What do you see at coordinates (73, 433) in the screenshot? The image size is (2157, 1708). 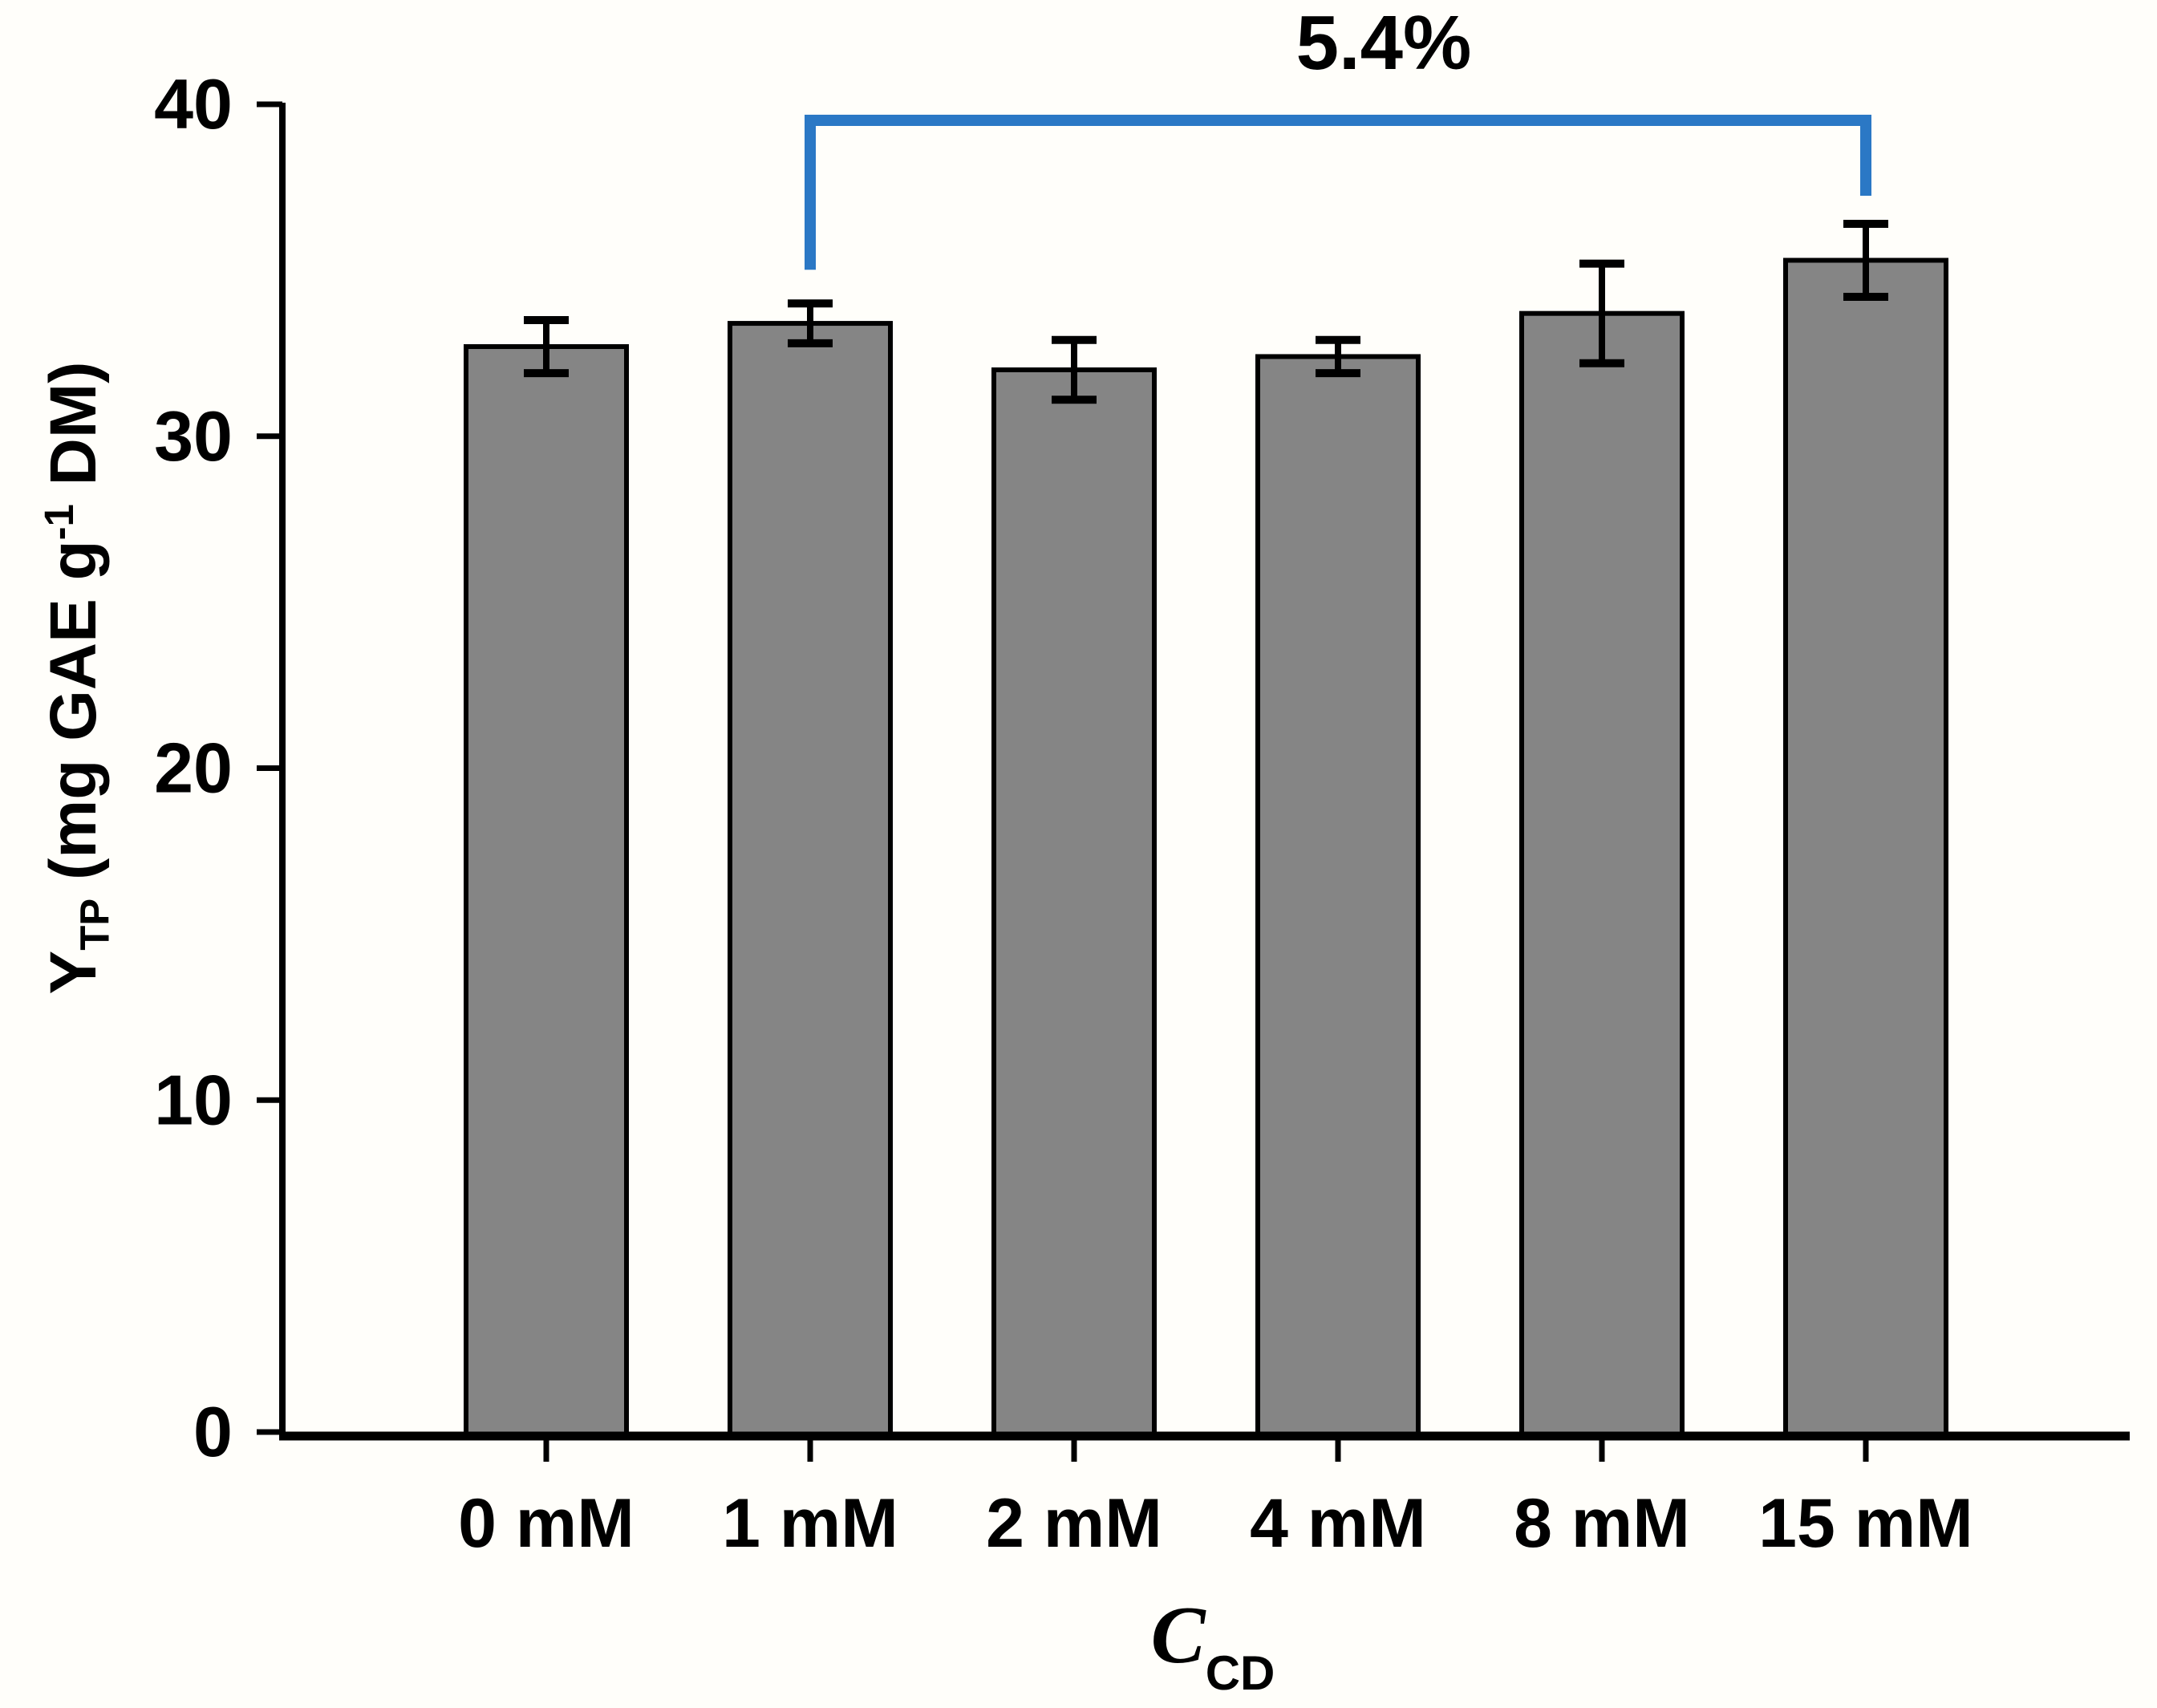 I see `y-axis-title-units-end: DM)` at bounding box center [73, 433].